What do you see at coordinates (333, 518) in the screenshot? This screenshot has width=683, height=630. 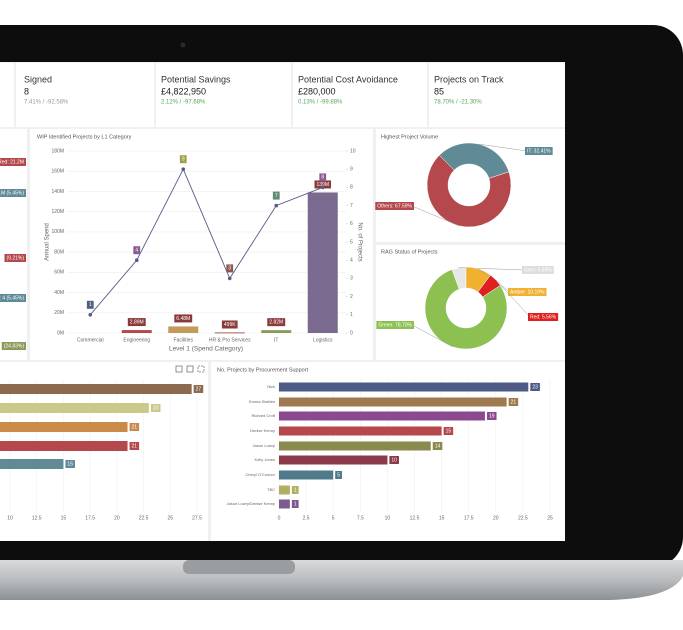 I see `x-tick-label: 5` at bounding box center [333, 518].